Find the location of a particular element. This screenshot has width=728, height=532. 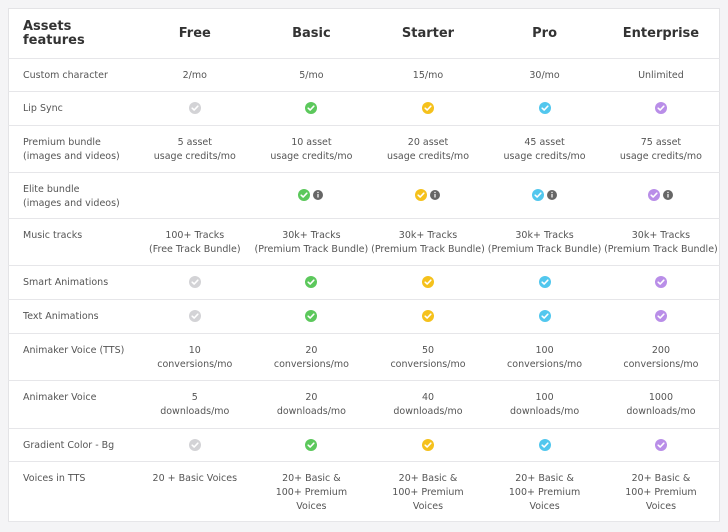

column-header: Starter is located at coordinates (428, 33).